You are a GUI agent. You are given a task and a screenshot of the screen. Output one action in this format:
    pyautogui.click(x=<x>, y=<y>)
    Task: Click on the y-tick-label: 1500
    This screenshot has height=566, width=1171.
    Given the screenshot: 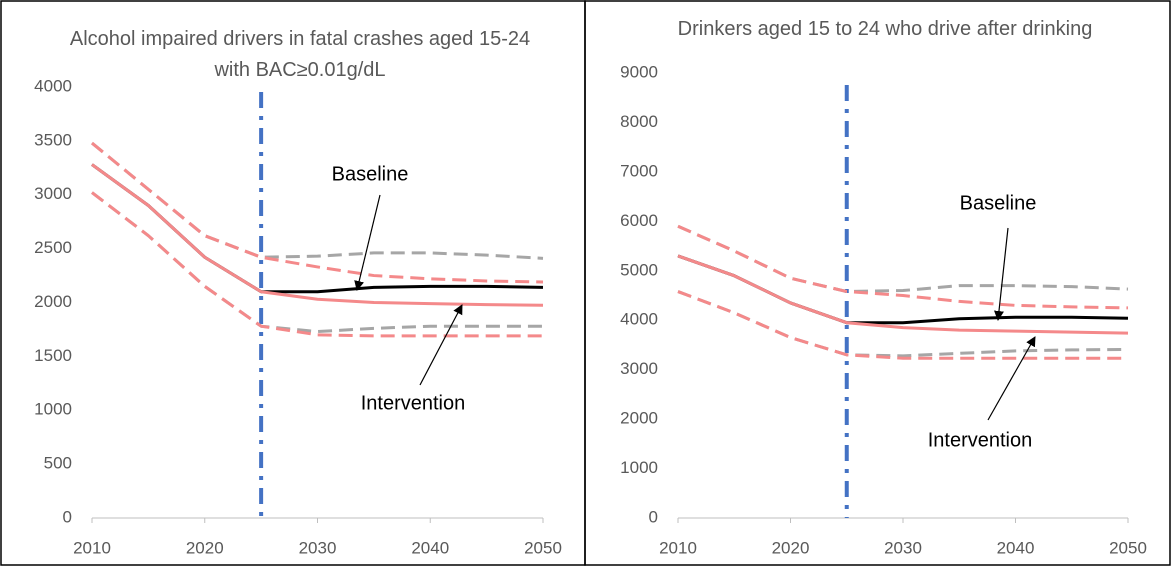 What is the action you would take?
    pyautogui.click(x=53, y=355)
    